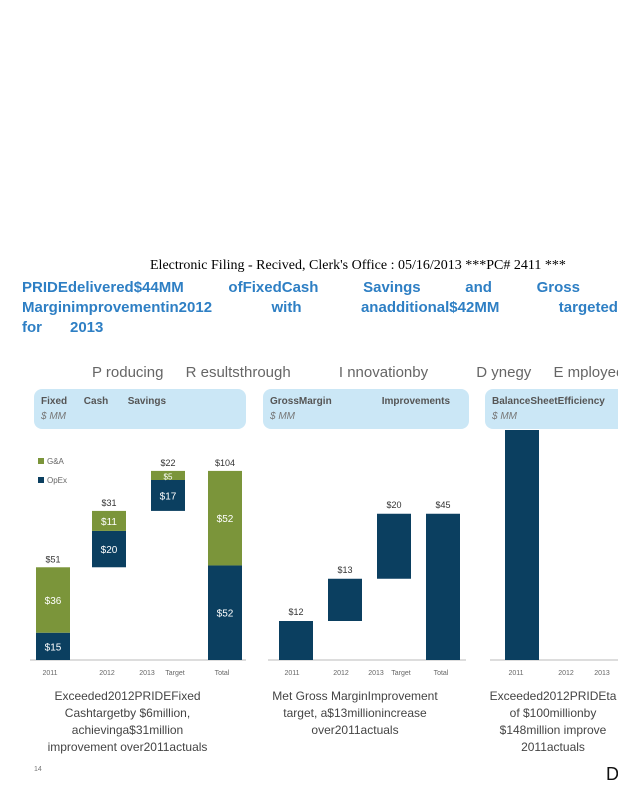 The width and height of the screenshot is (618, 800). I want to click on label-total-2012: $31, so click(108, 503).